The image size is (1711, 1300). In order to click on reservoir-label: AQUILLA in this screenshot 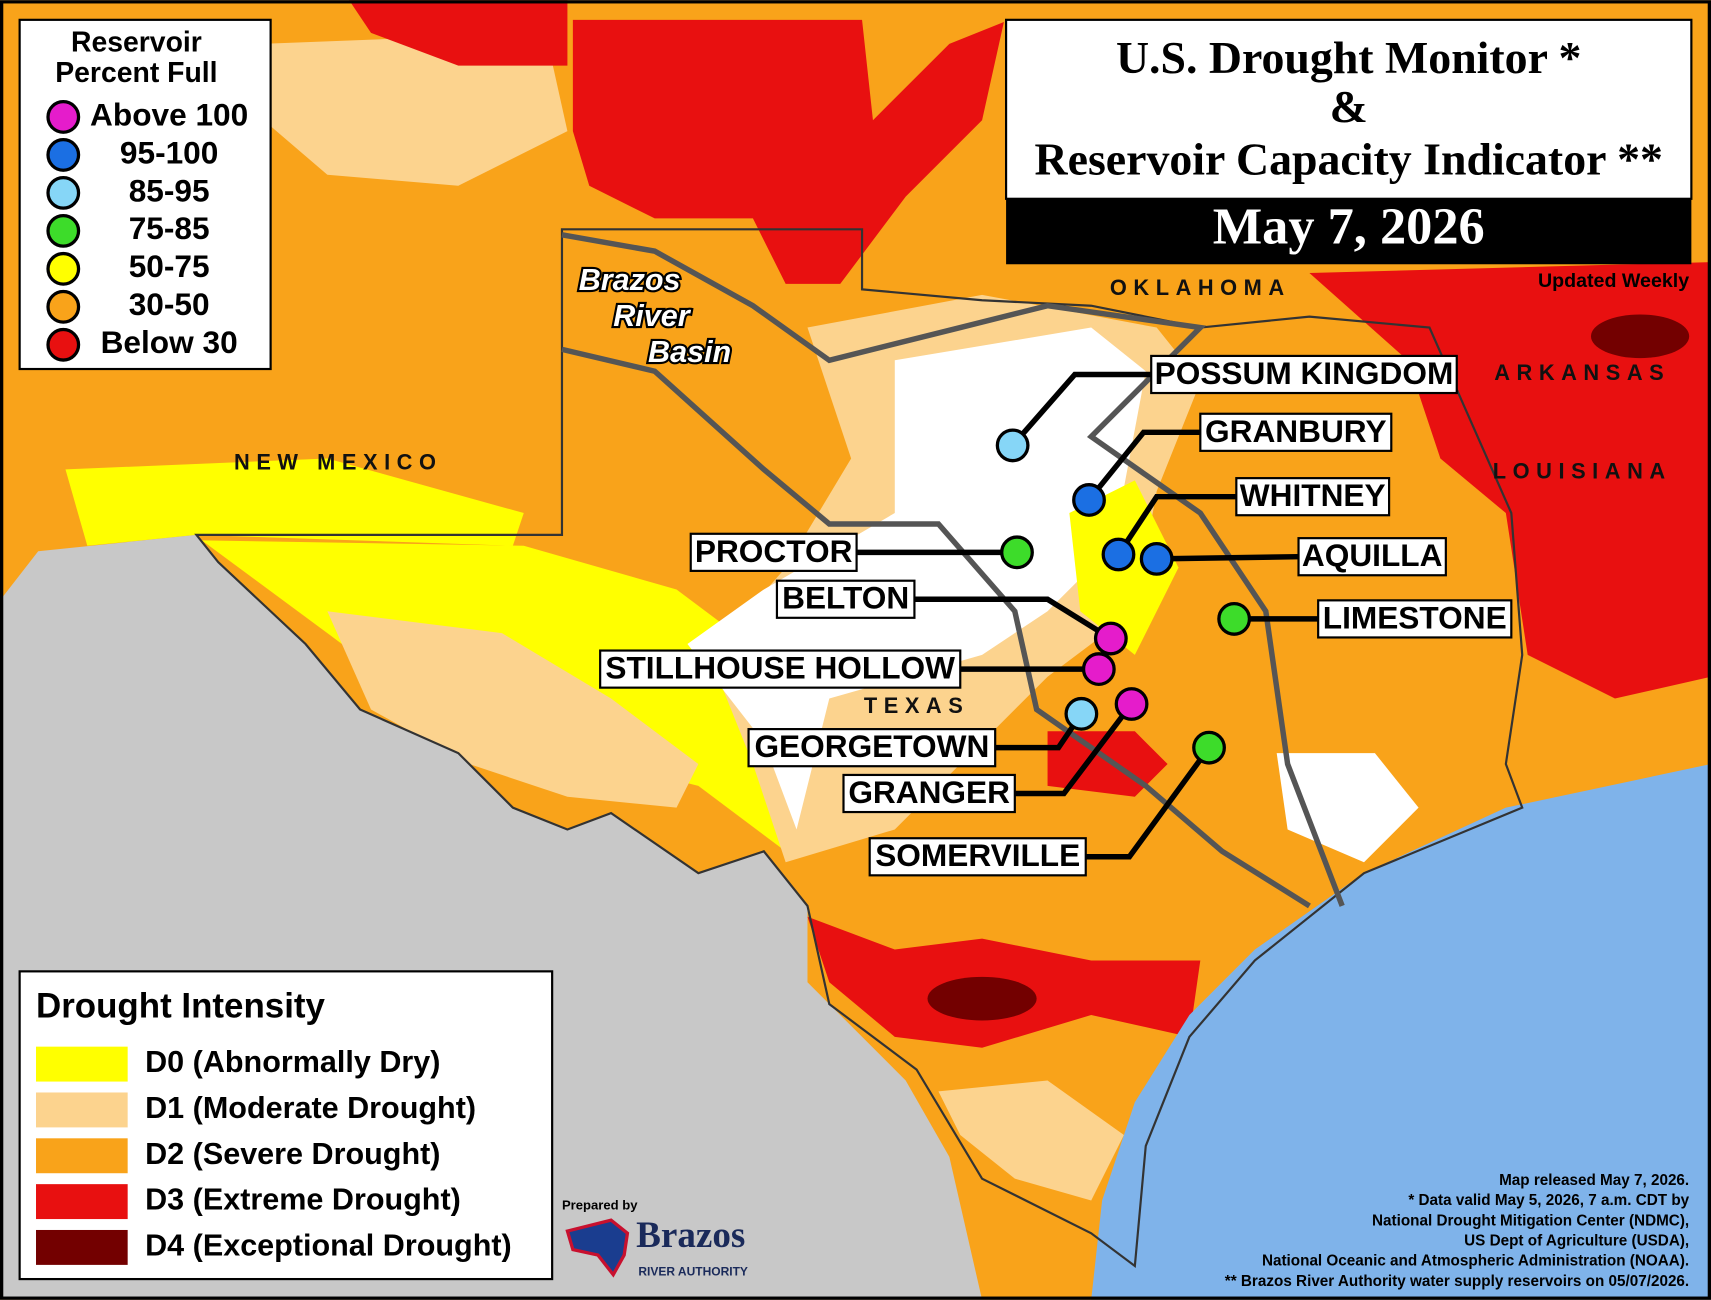, I will do `click(1372, 555)`.